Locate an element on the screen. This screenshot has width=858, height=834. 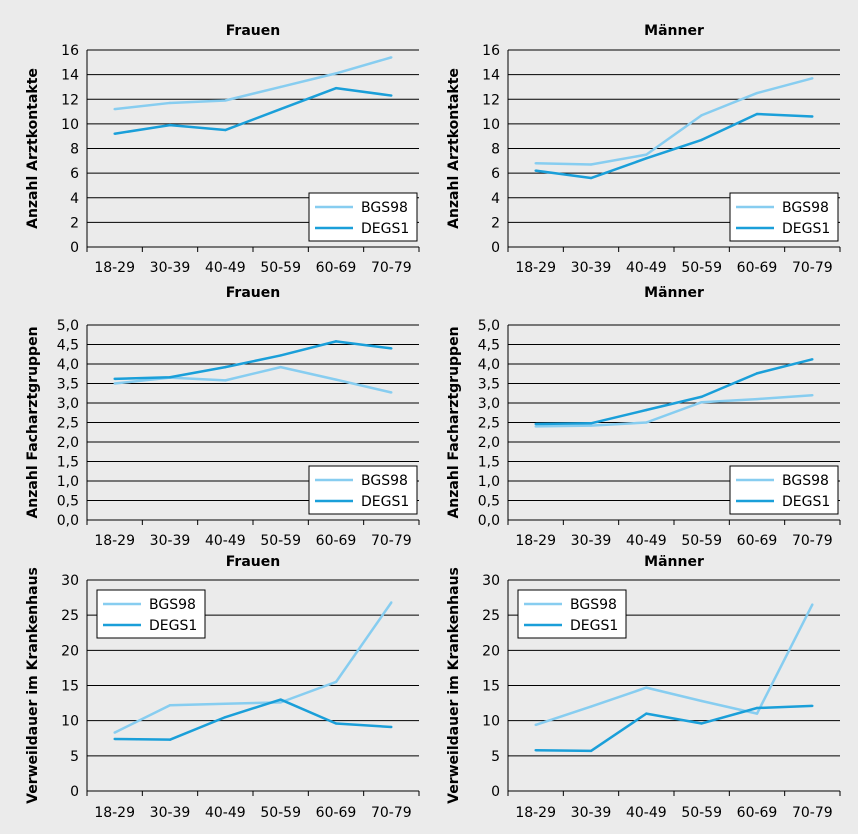
y-tick-label: 4 is located at coordinates (495, 199).